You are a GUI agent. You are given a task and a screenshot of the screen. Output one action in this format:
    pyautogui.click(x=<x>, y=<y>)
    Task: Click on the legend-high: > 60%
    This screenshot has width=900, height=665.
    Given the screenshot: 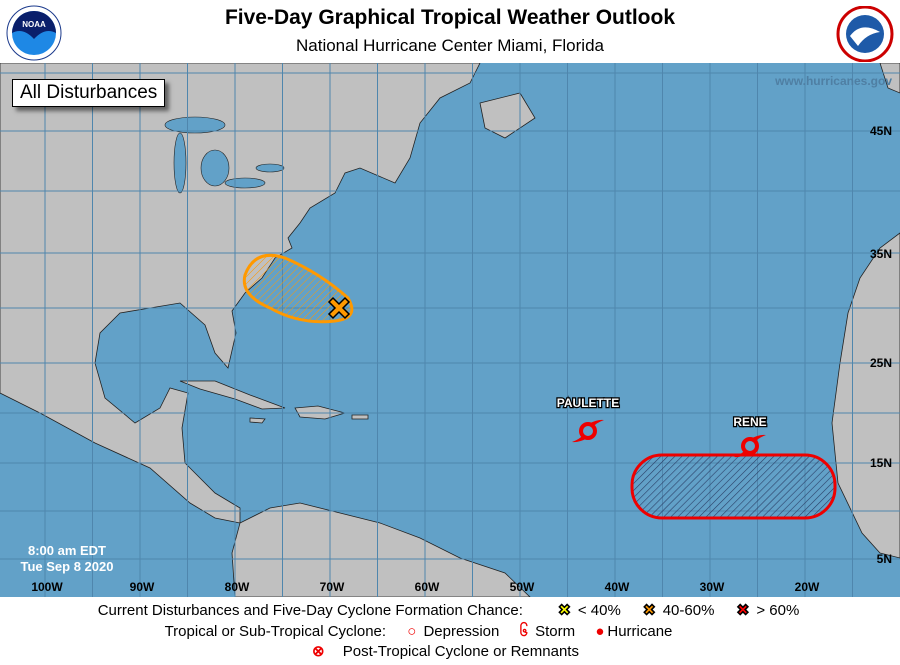 What is the action you would take?
    pyautogui.click(x=778, y=610)
    